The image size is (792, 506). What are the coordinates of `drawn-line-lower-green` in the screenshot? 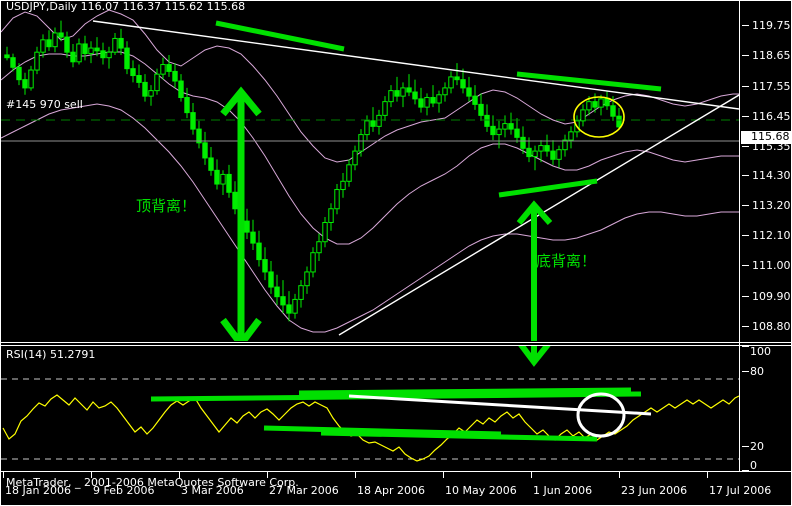 It's located at (548, 188).